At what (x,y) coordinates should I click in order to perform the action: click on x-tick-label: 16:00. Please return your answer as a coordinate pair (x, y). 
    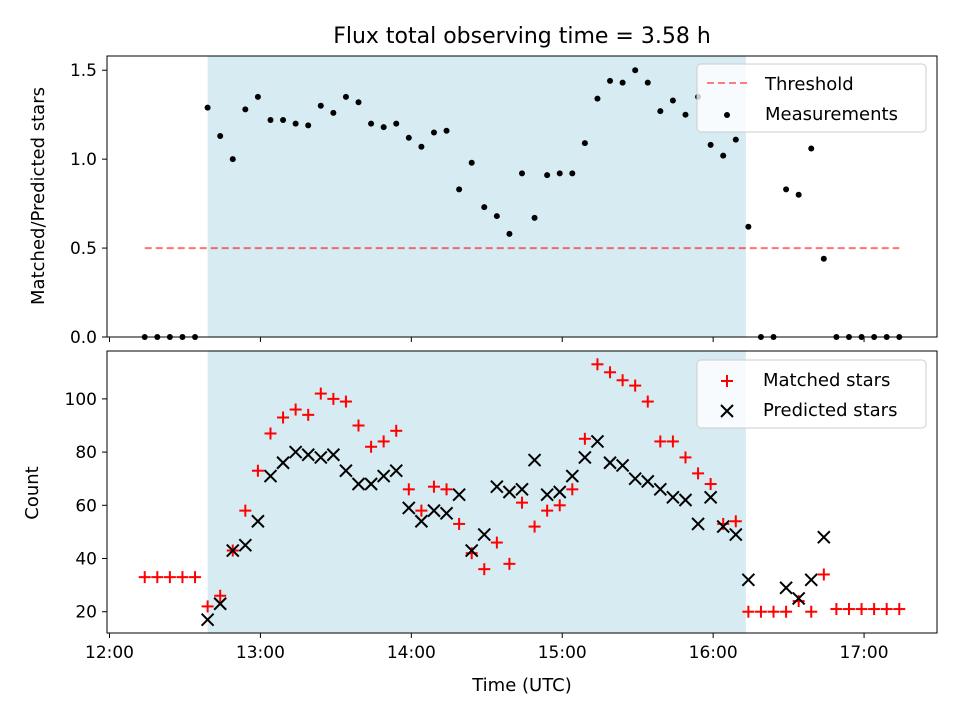
    Looking at the image, I should click on (713, 653).